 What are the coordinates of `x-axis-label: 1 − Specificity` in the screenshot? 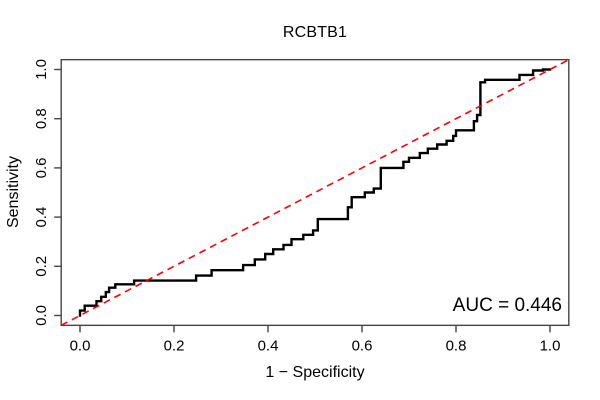 It's located at (315, 372).